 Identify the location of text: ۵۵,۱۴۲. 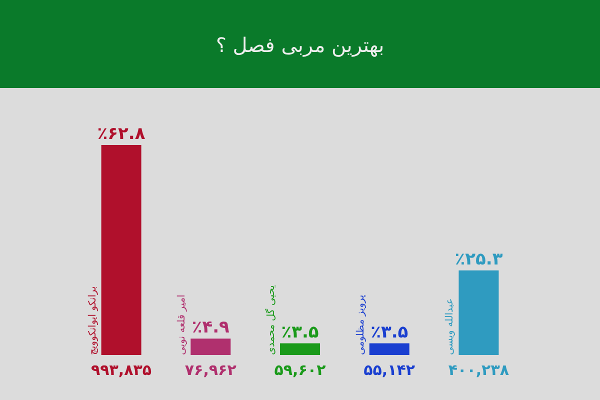
(390, 370).